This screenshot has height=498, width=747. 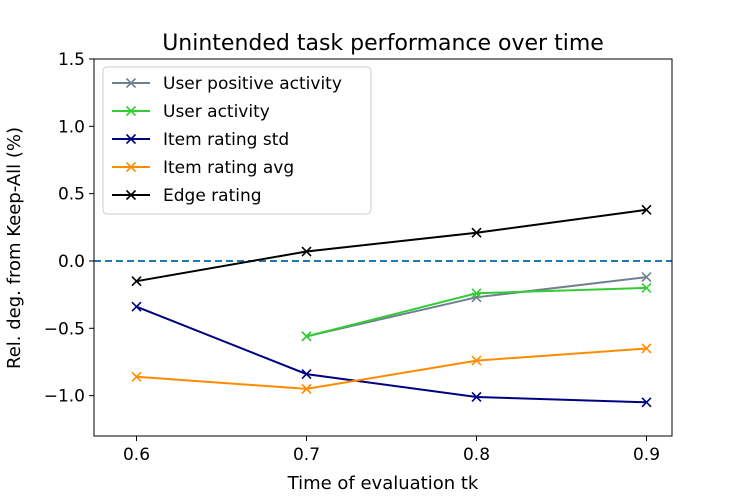 I want to click on y-tick-label: −0.5, so click(x=64, y=329).